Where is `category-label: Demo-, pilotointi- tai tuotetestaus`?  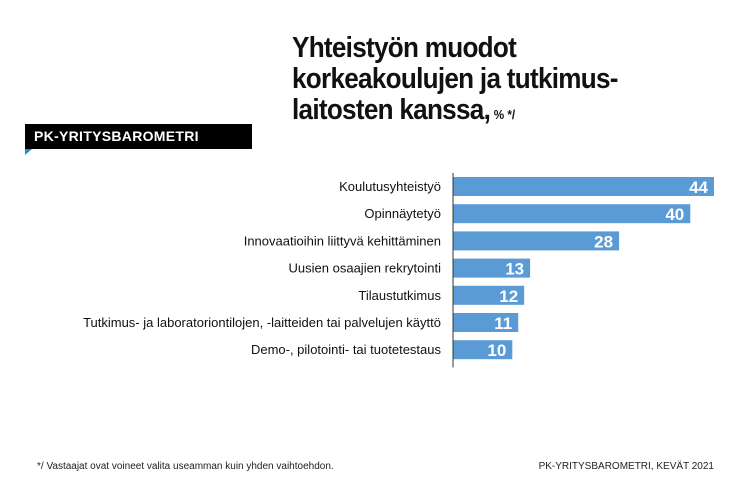
category-label: Demo-, pilotointi- tai tuotetestaus is located at coordinates (346, 349).